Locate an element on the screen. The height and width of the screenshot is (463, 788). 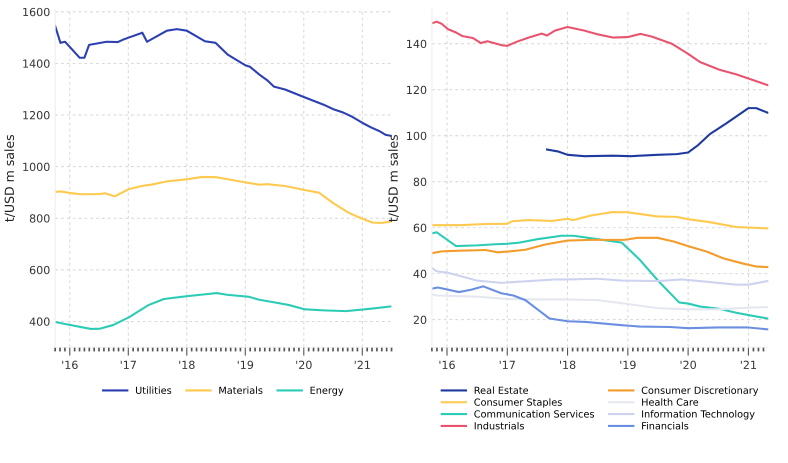
y-tick-label: 1000 is located at coordinates (36, 167).